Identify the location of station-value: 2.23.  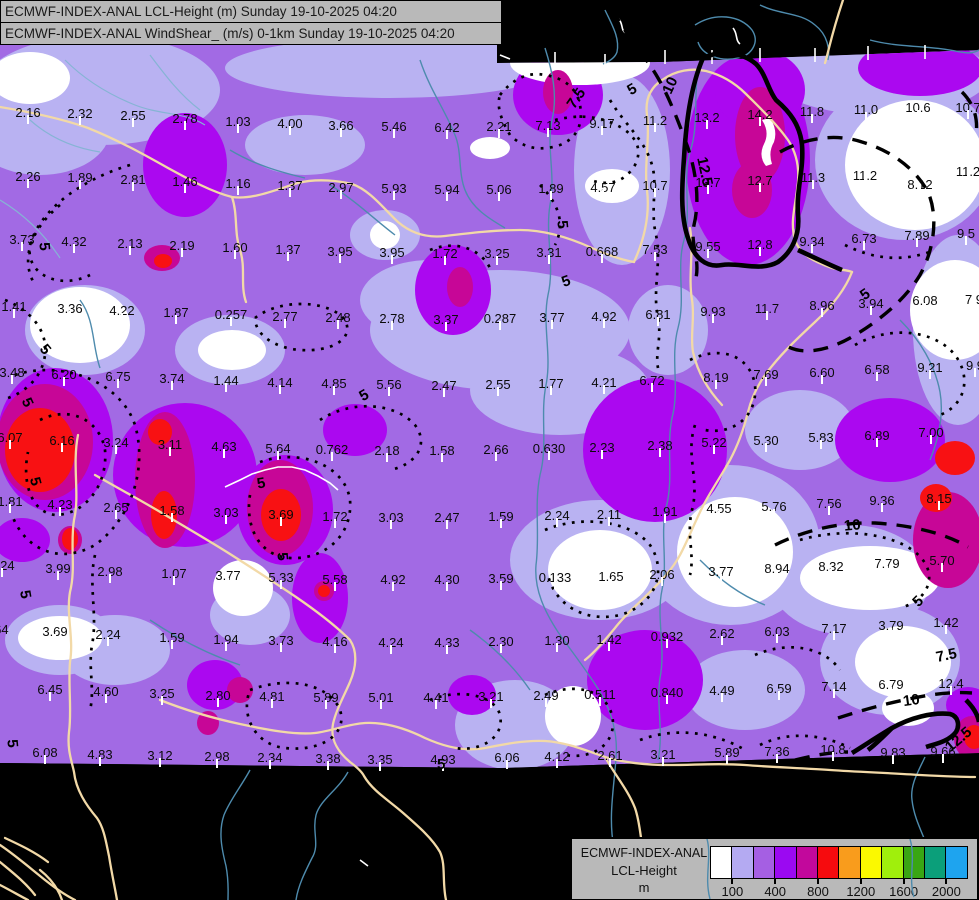
(602, 447).